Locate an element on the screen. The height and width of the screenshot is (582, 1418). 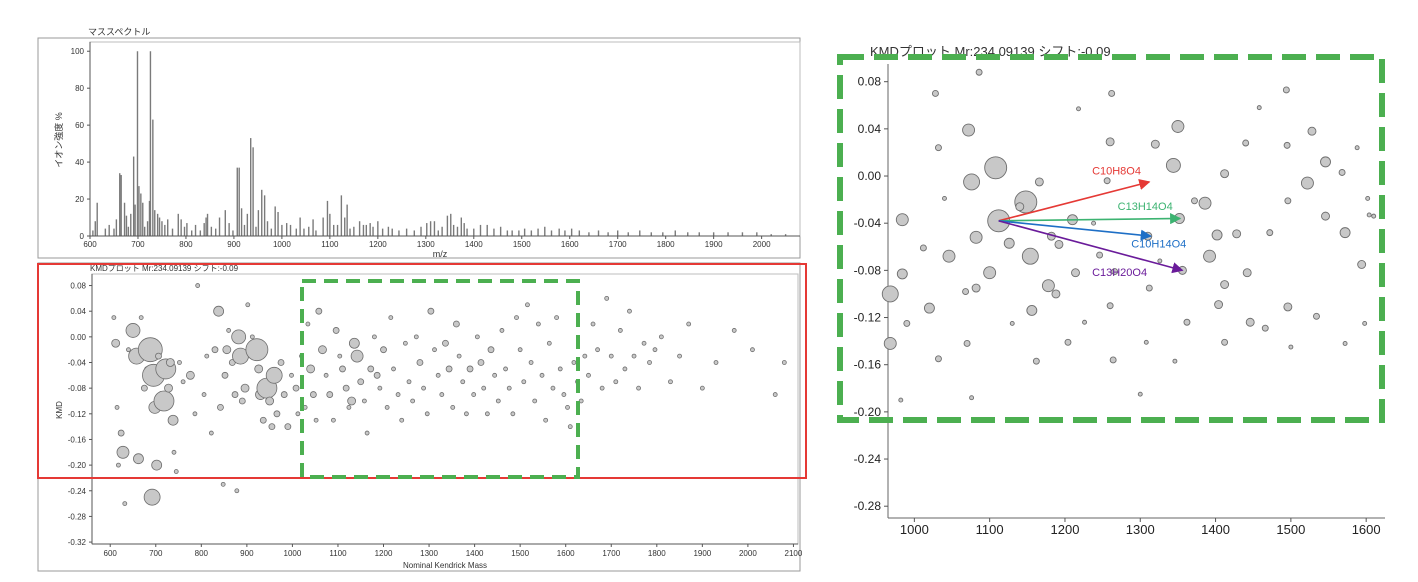
zoom-y-tick-label: -0.28 is located at coordinates (868, 506).